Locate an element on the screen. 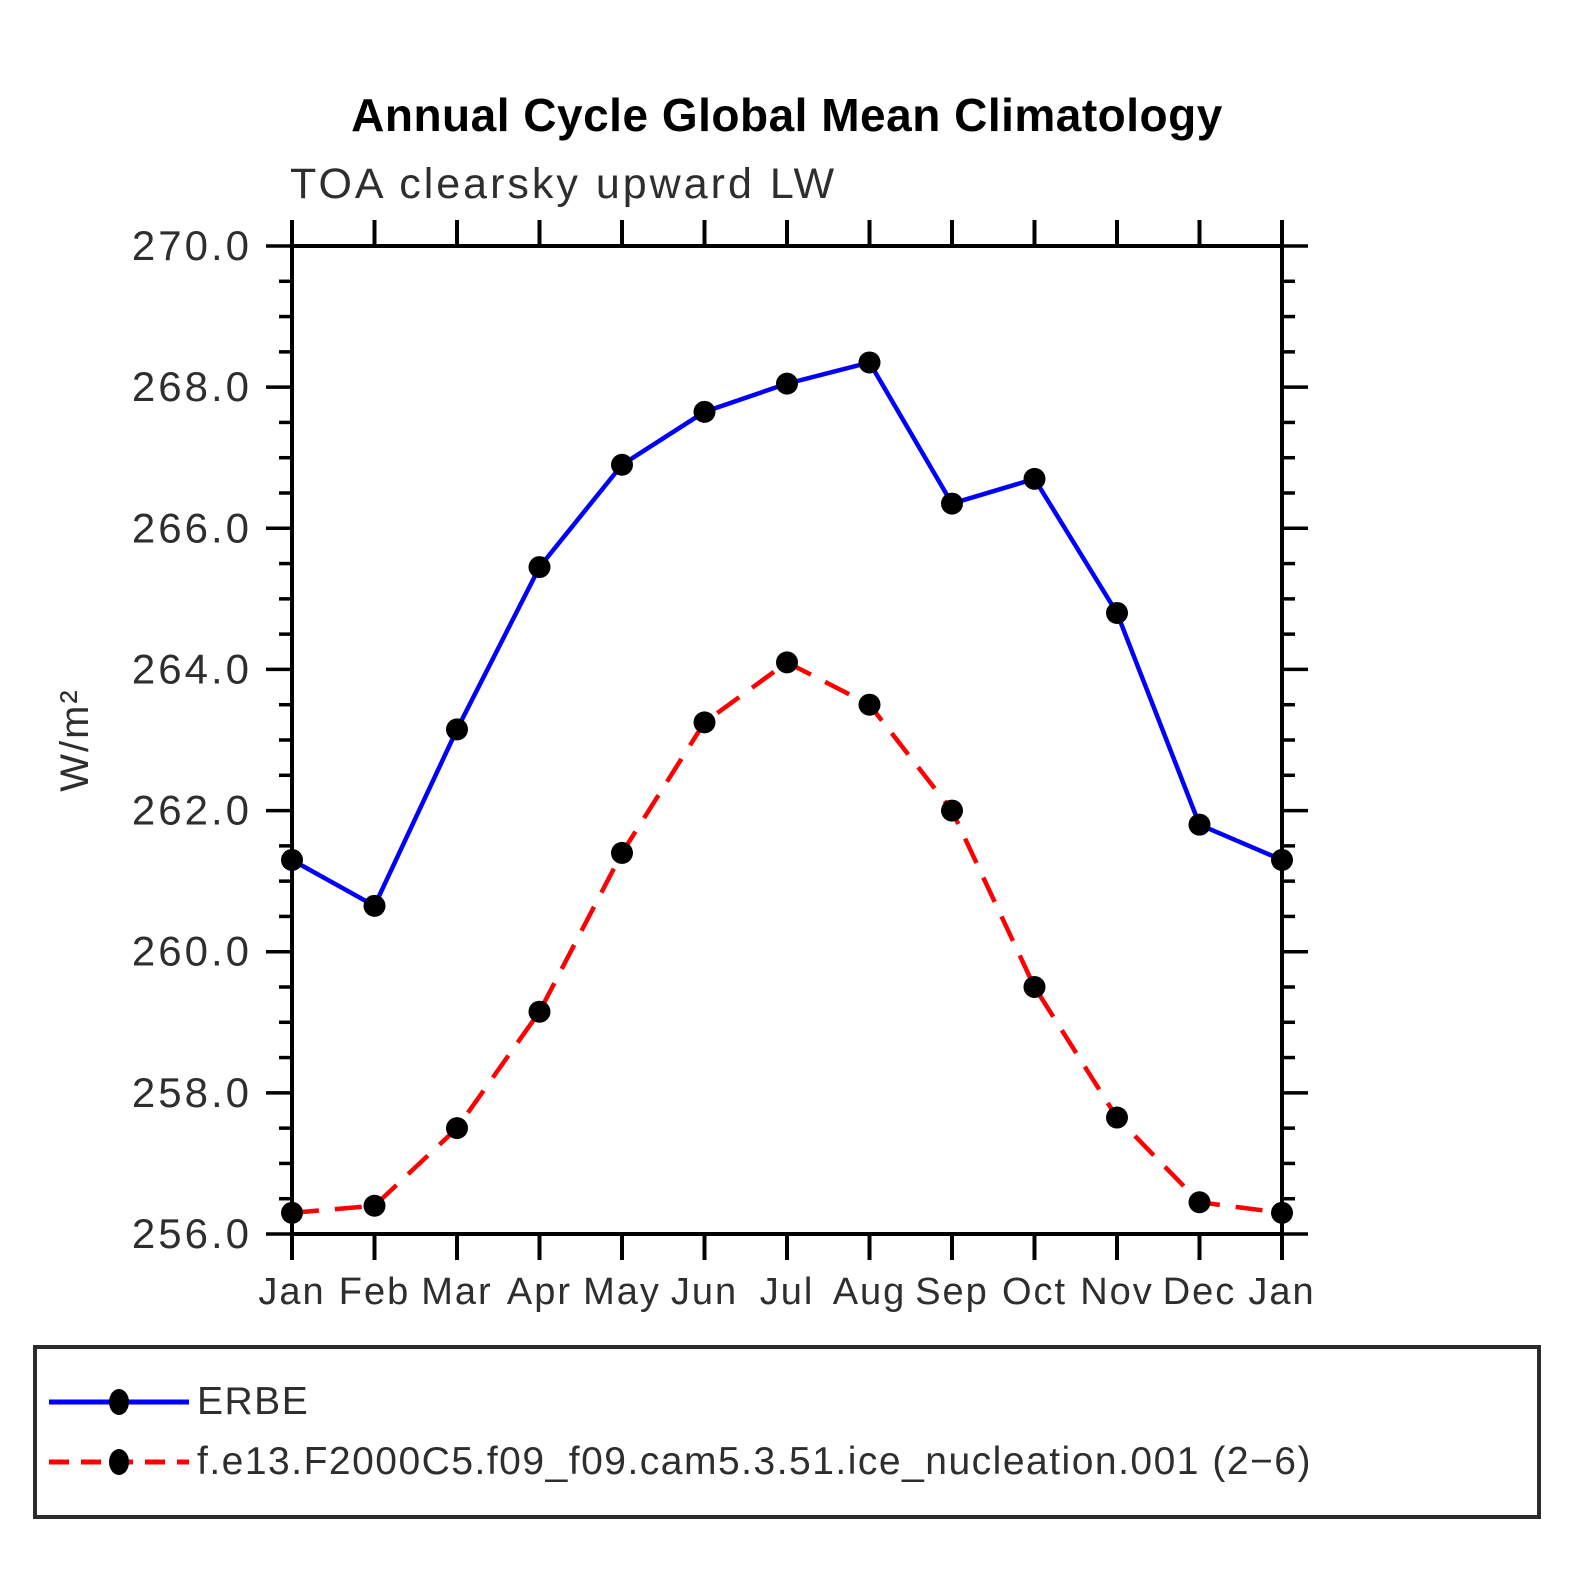  legend-swatch-erbe is located at coordinates (119, 1402).